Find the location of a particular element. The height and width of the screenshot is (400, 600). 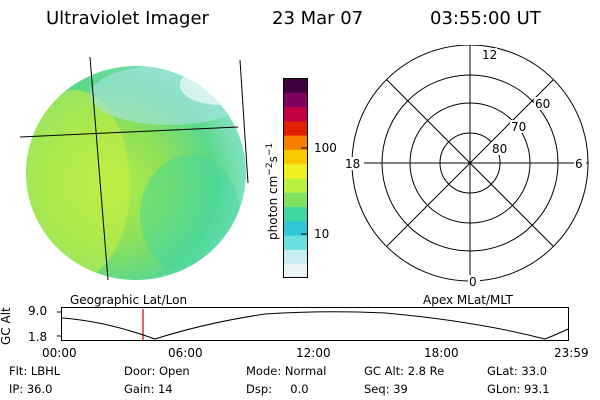

altitude-y-bottom: 1.8 is located at coordinates (38, 337).